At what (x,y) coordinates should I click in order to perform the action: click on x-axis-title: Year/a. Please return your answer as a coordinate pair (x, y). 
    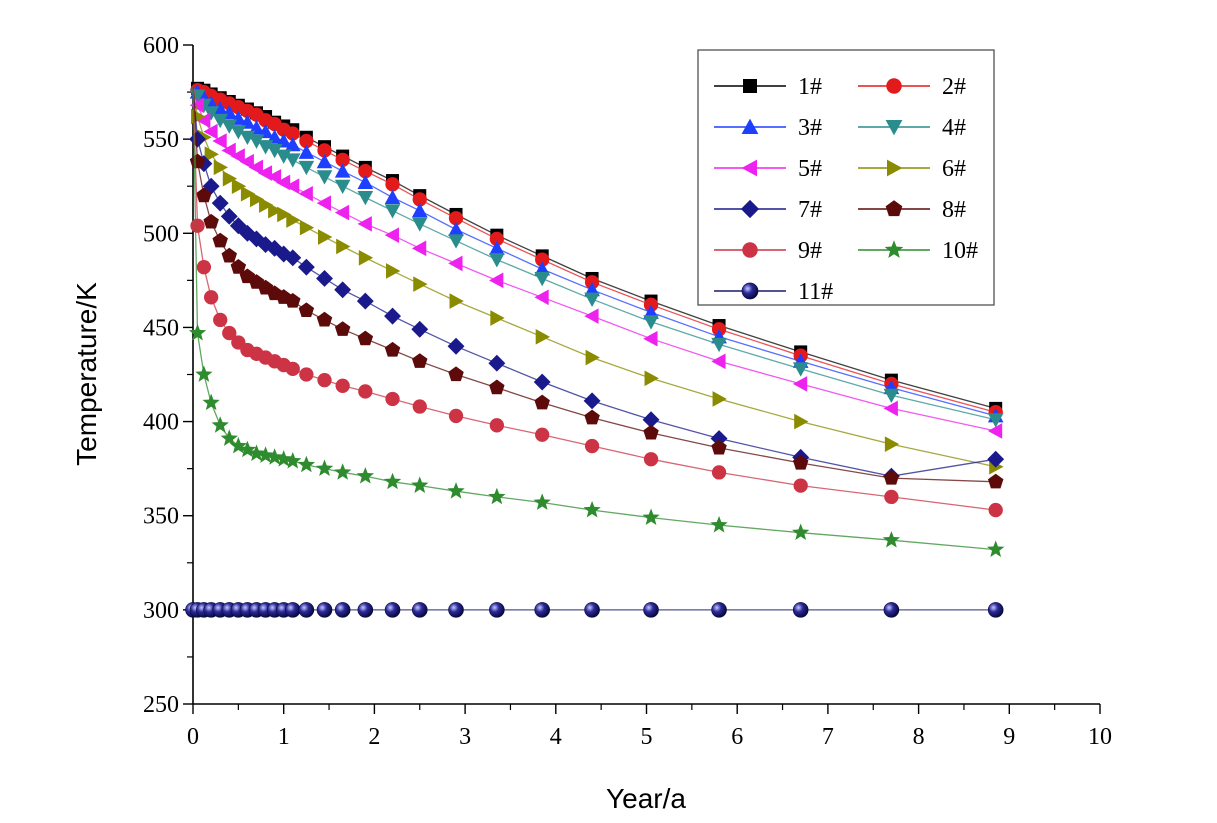
    Looking at the image, I should click on (646, 798).